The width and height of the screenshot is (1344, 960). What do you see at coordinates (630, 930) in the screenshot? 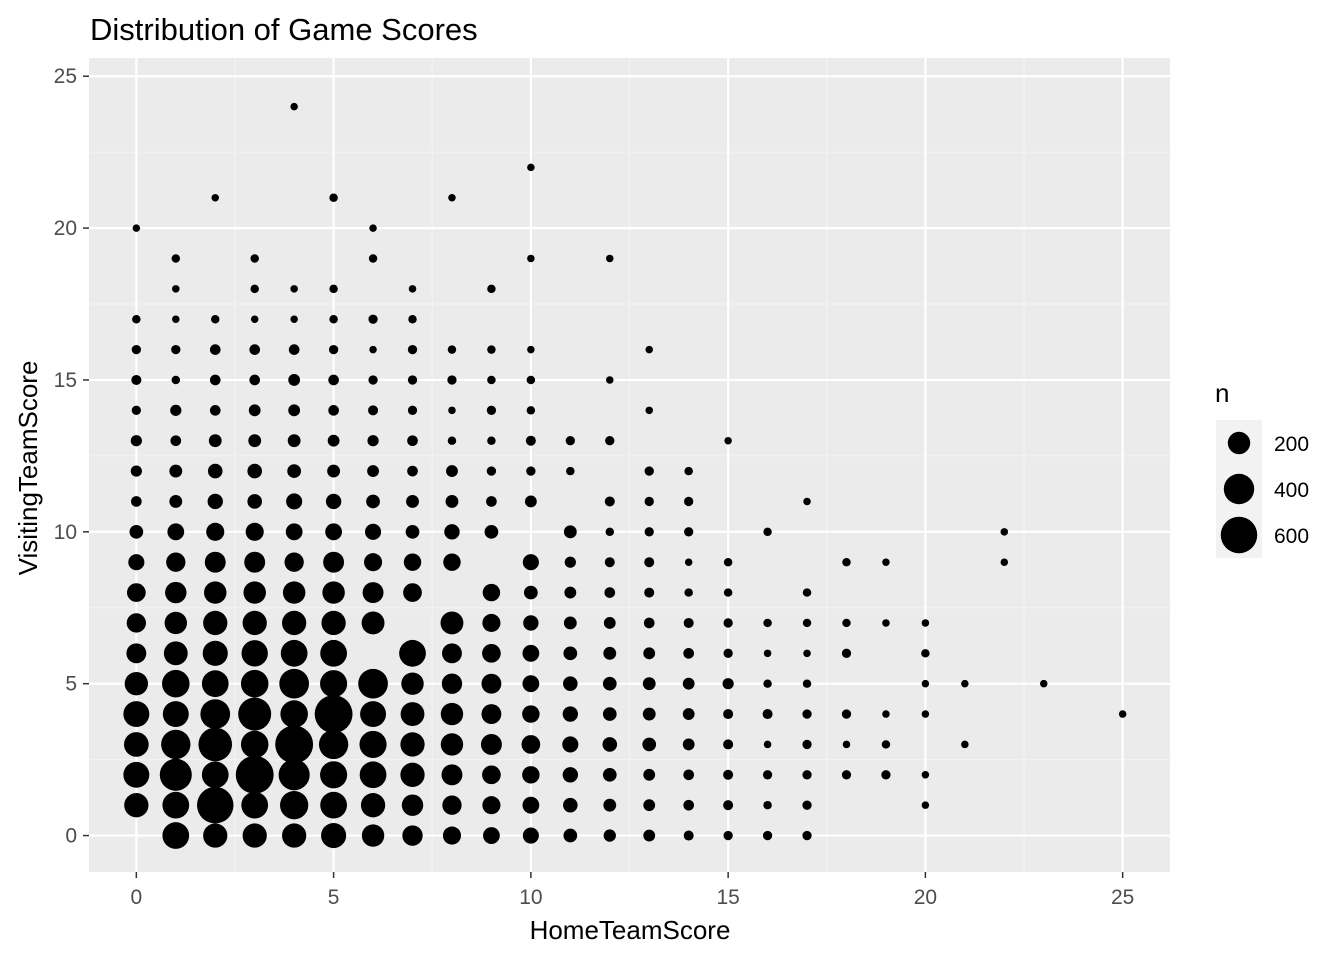
I see `x-axis-title: HomeTeamScore` at bounding box center [630, 930].